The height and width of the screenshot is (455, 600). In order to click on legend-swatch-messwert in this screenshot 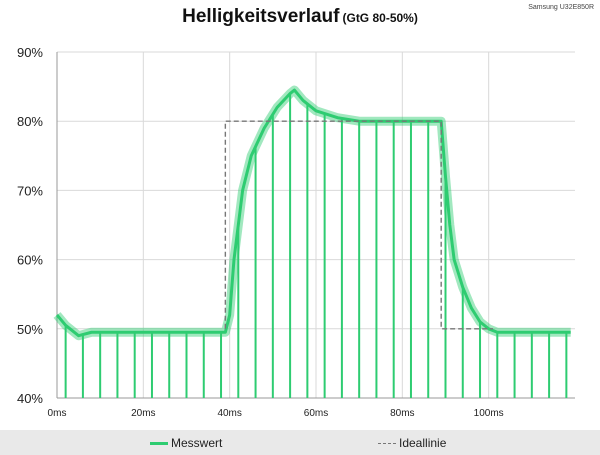, I will do `click(159, 443)`.